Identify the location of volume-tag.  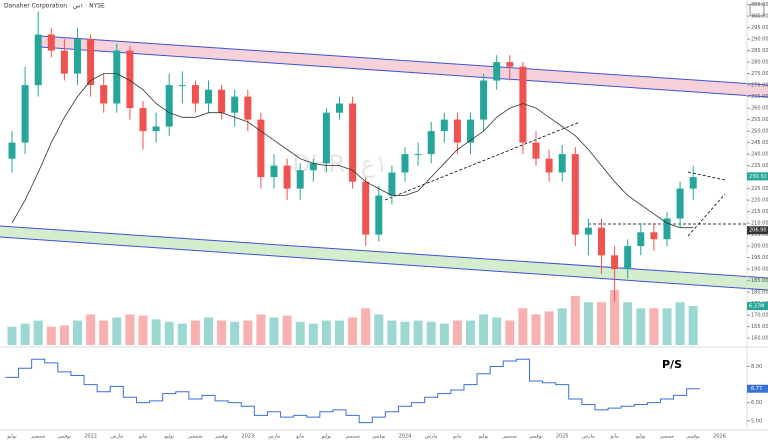
(757, 306).